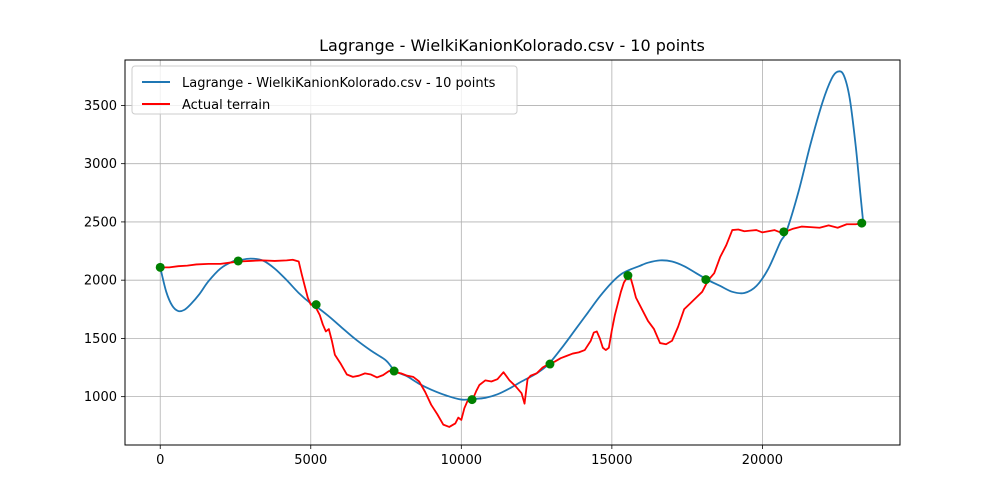 This screenshot has height=504, width=1000. Describe the element at coordinates (762, 460) in the screenshot. I see `x-tick-label: 20000` at that location.